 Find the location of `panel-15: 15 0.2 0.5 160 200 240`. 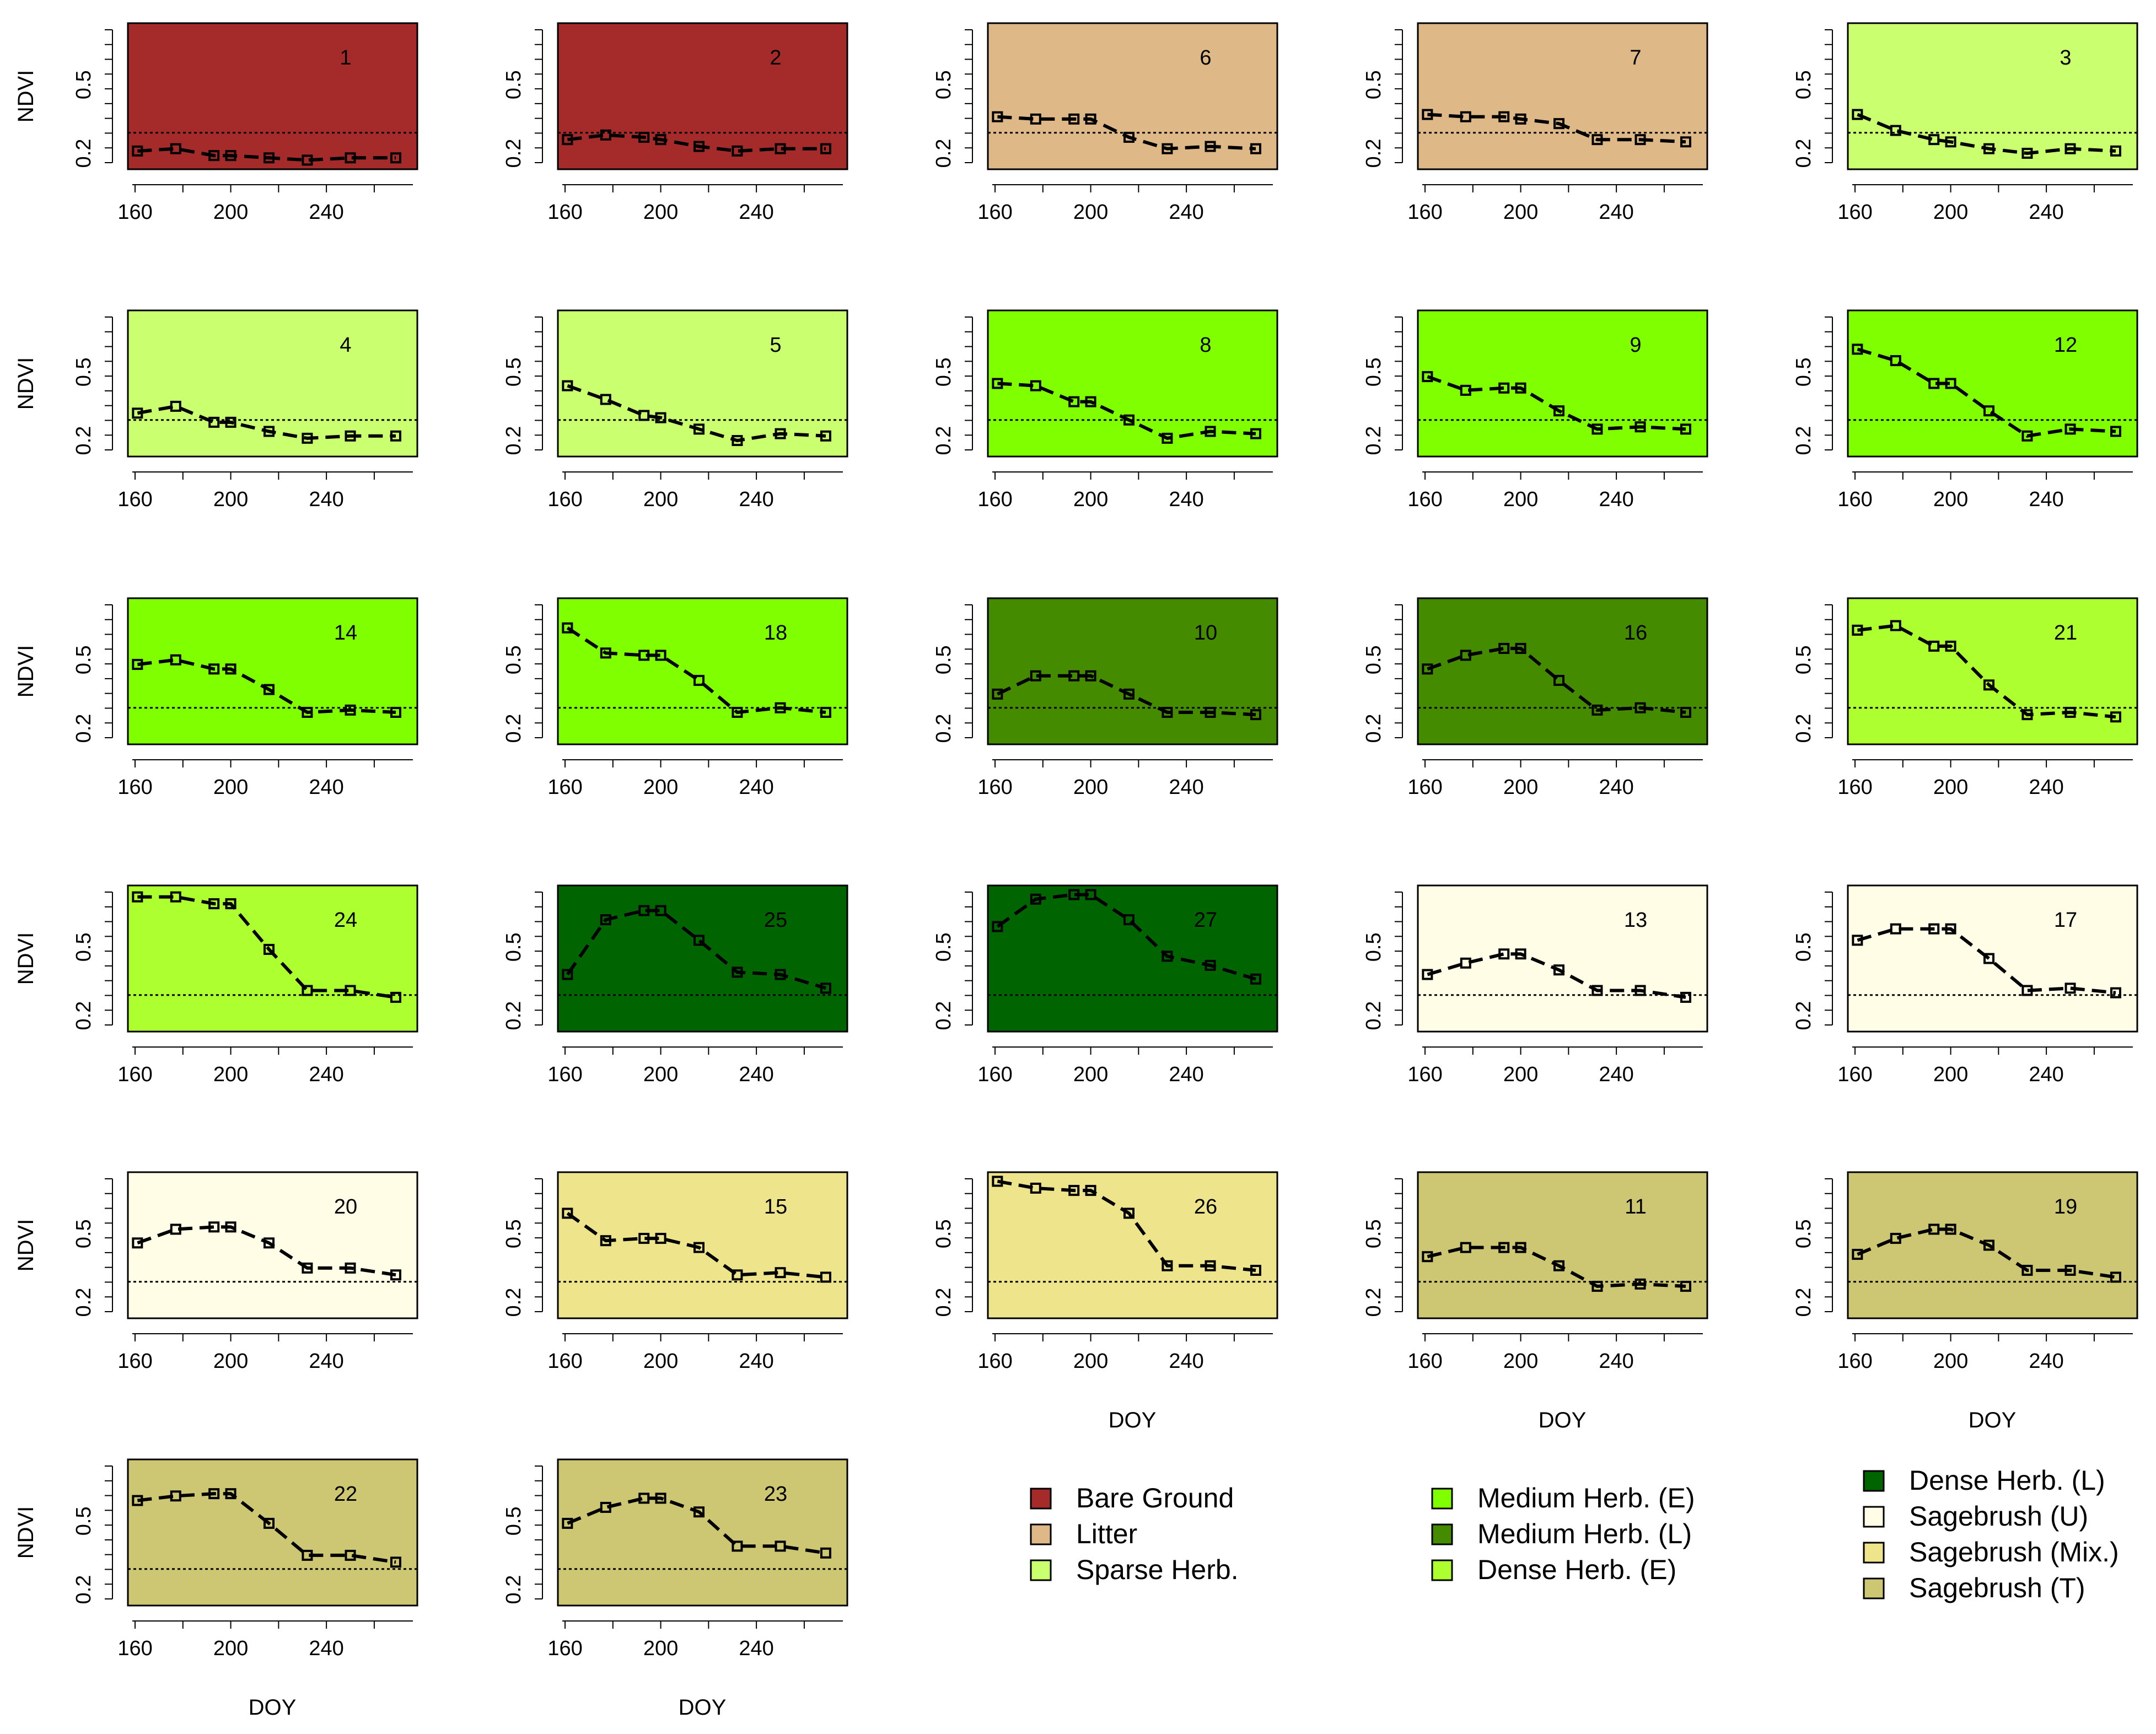

panel-15: 15 0.2 0.5 160 200 240 is located at coordinates (675, 1272).